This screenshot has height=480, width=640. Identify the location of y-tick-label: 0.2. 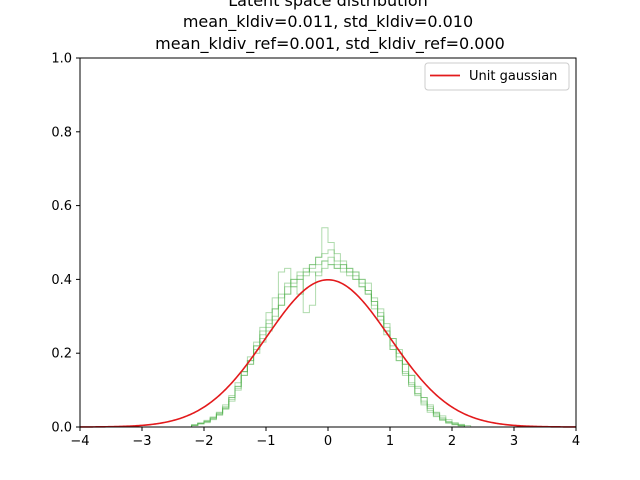
(61, 354).